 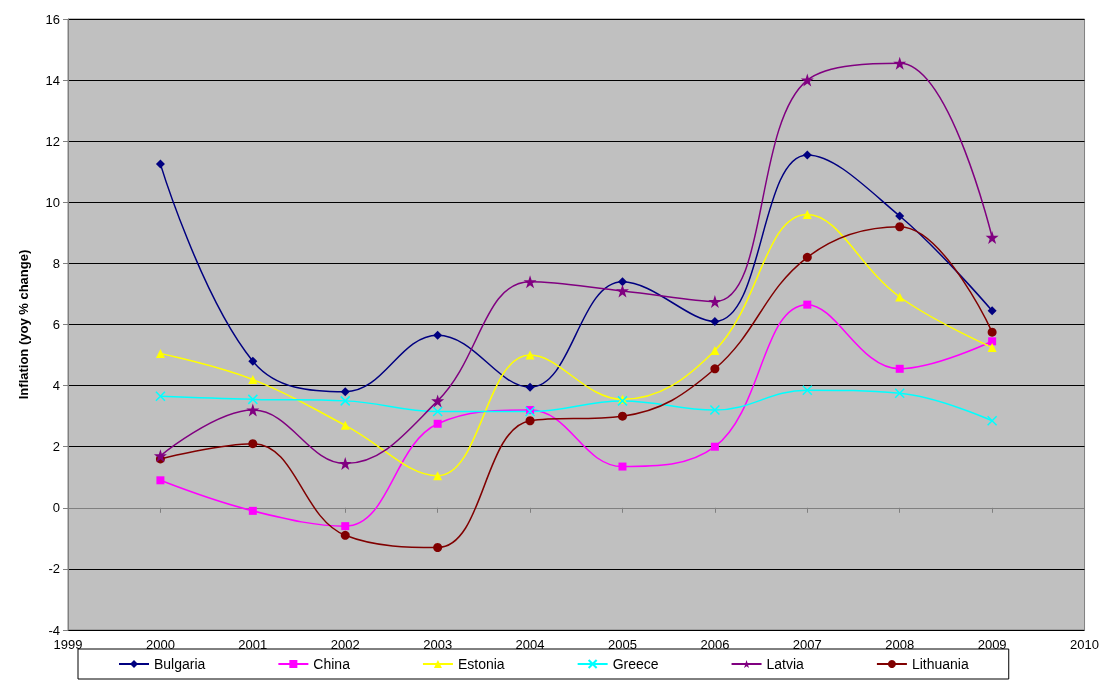 What do you see at coordinates (785, 664) in the screenshot?
I see `legend-label: Latvia` at bounding box center [785, 664].